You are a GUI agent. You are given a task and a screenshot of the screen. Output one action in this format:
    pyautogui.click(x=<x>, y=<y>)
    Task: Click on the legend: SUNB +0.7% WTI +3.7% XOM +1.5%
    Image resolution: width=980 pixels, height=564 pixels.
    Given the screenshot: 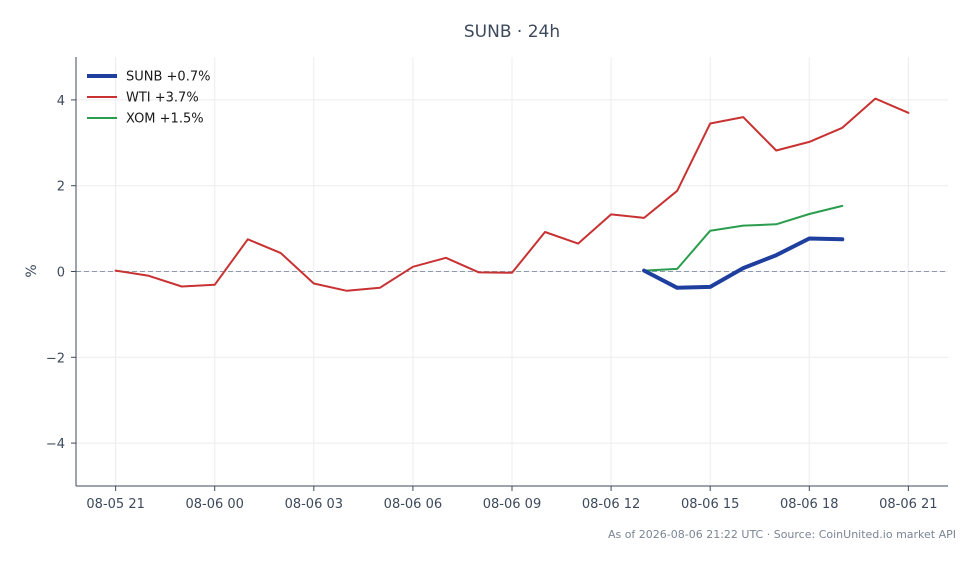 What is the action you would take?
    pyautogui.click(x=148, y=98)
    